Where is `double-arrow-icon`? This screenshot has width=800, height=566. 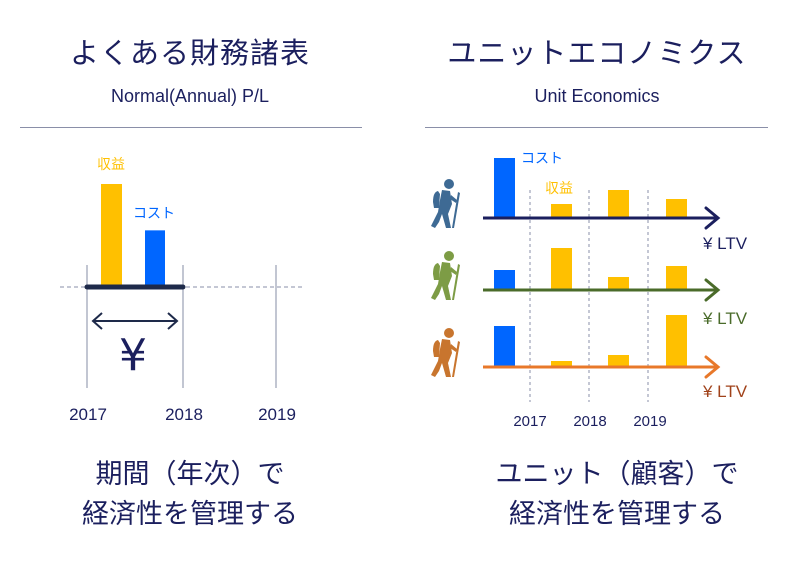
double-arrow-icon is located at coordinates (135, 321).